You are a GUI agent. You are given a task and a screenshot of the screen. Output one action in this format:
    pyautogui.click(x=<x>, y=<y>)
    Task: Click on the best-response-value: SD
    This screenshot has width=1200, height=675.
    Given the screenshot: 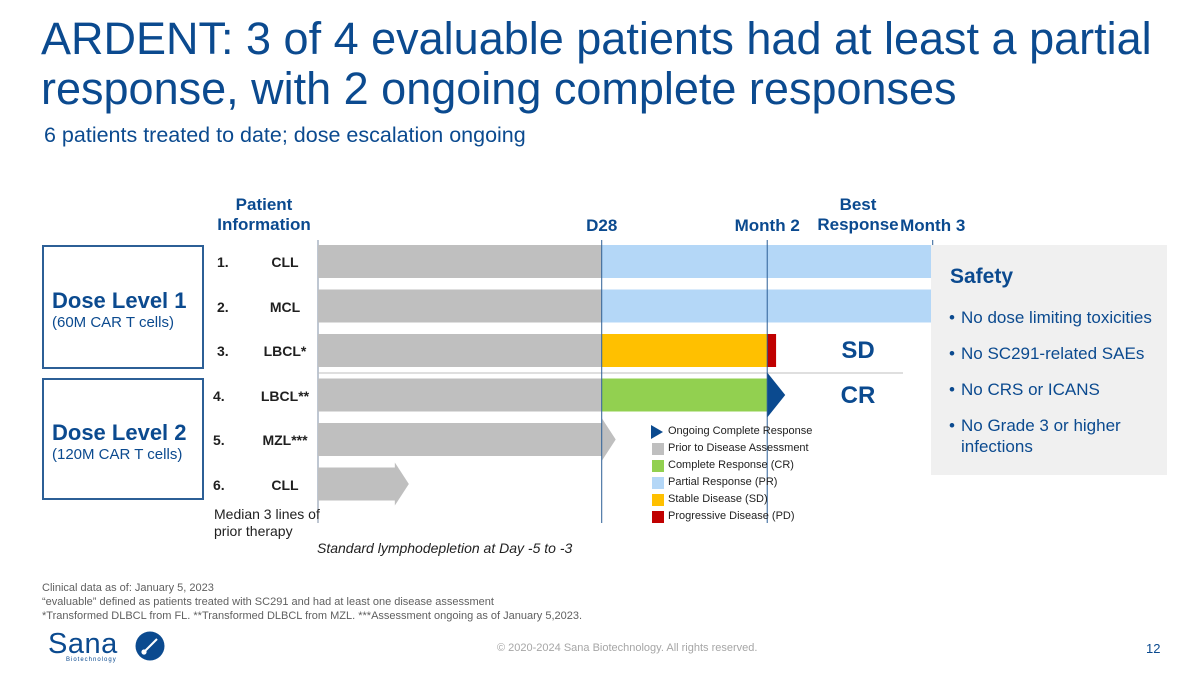 What is the action you would take?
    pyautogui.click(x=858, y=350)
    